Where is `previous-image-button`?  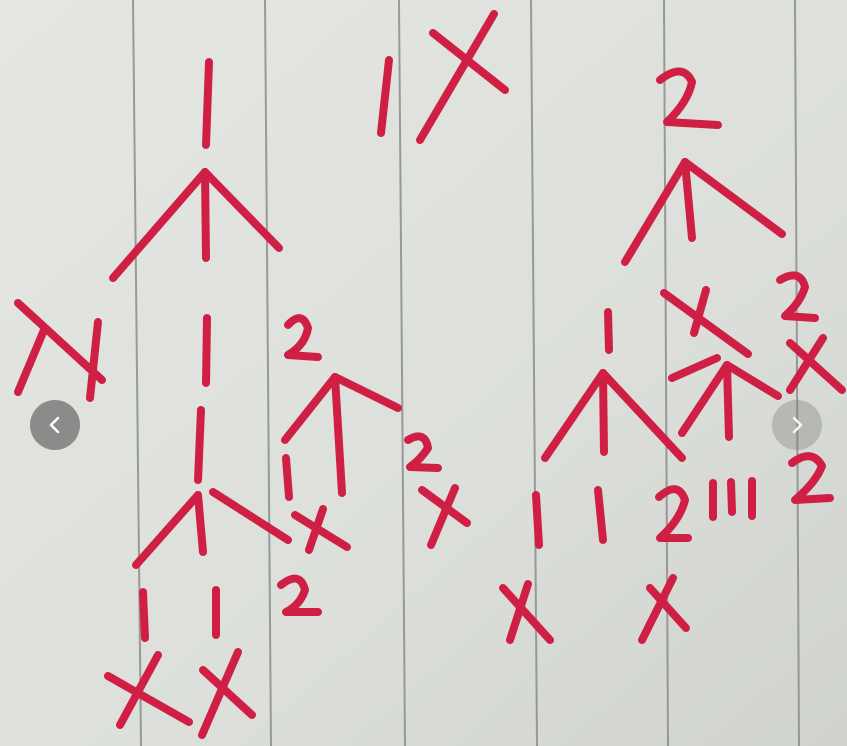 previous-image-button is located at coordinates (55, 425).